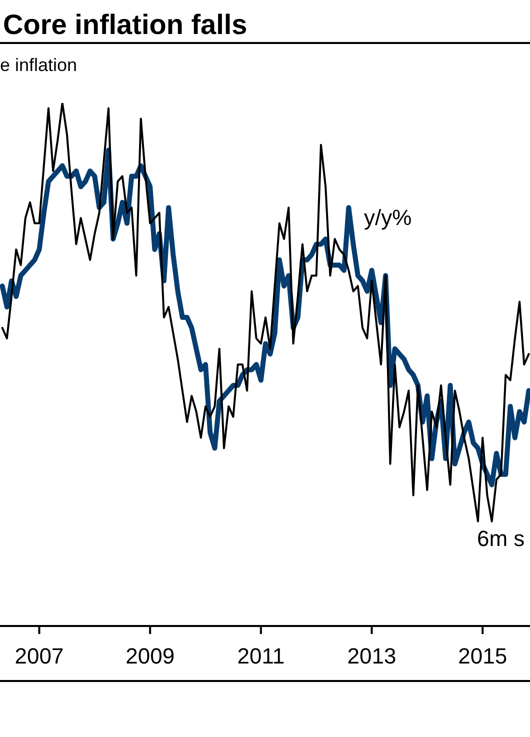  What do you see at coordinates (388, 218) in the screenshot?
I see `series-label: y/y%` at bounding box center [388, 218].